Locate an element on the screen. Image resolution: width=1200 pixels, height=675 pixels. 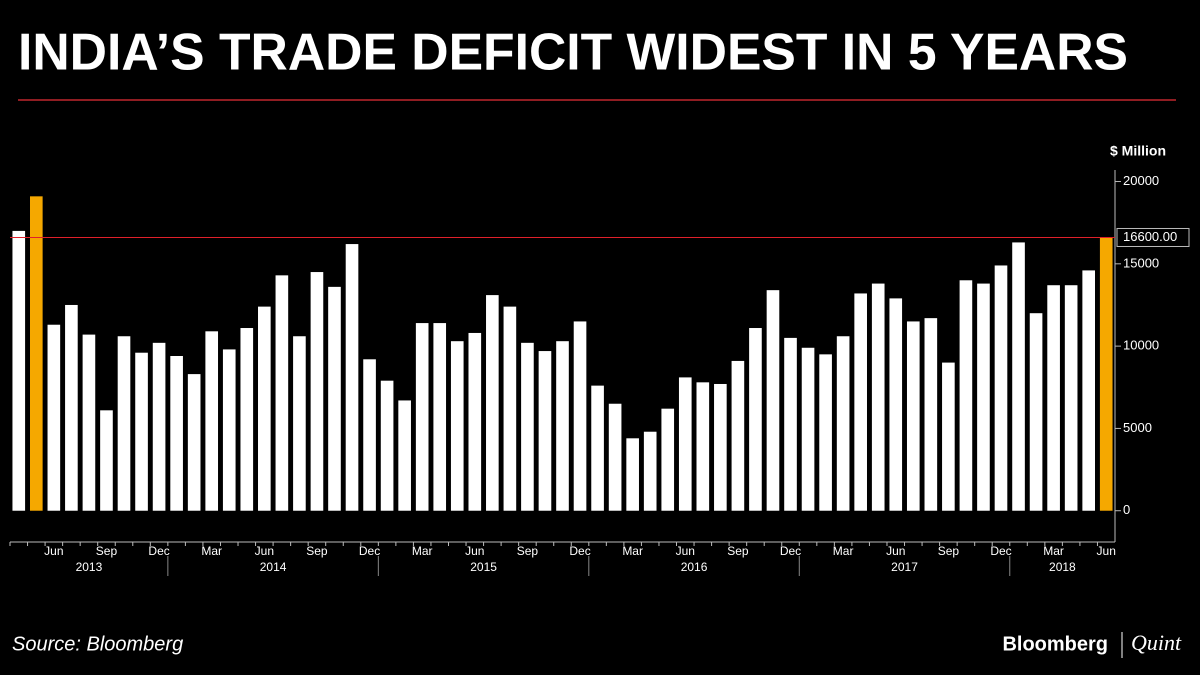
source: Source: Bloomberg is located at coordinates (97, 644).